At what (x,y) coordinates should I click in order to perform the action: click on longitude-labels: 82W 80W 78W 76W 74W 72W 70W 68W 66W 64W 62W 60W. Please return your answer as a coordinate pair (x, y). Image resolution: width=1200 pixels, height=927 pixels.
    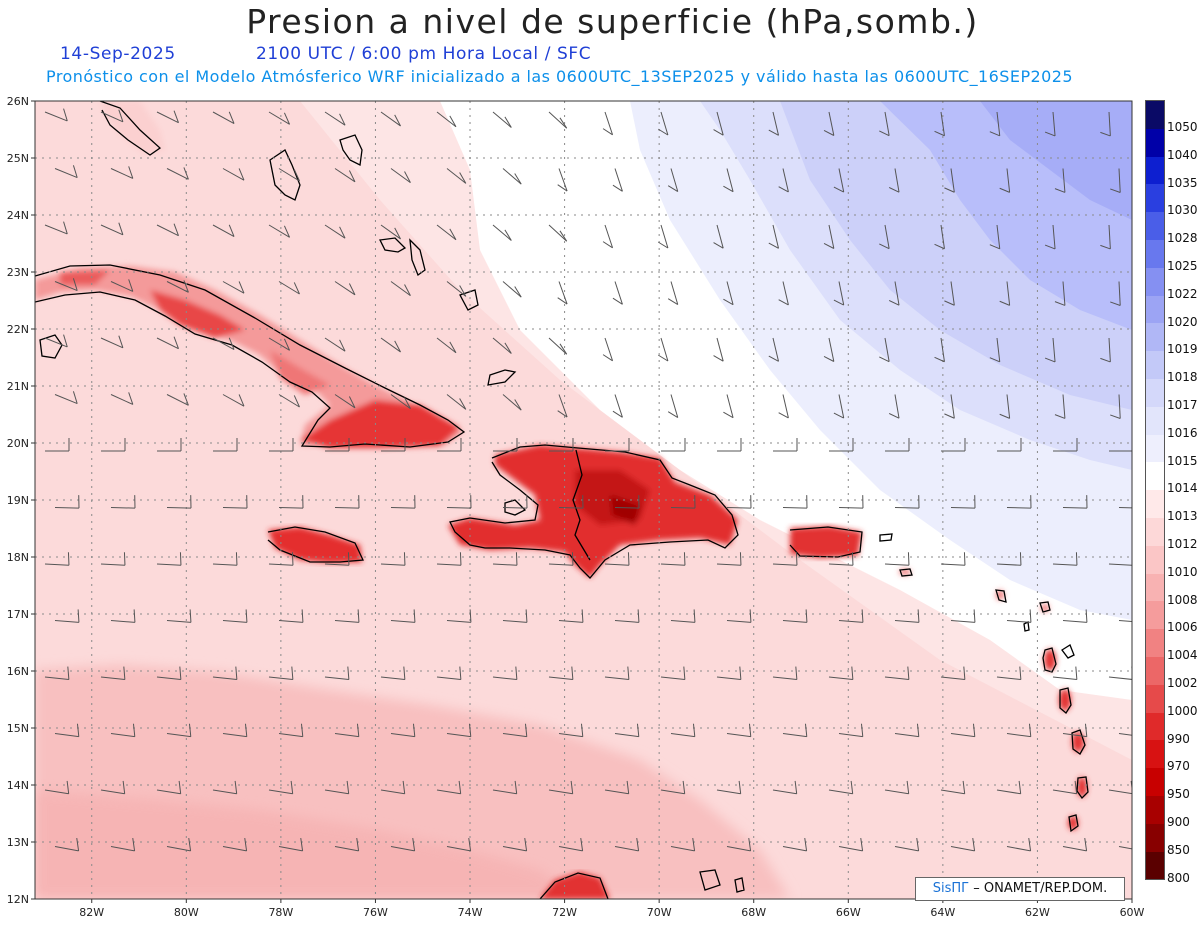
    Looking at the image, I should click on (611, 912).